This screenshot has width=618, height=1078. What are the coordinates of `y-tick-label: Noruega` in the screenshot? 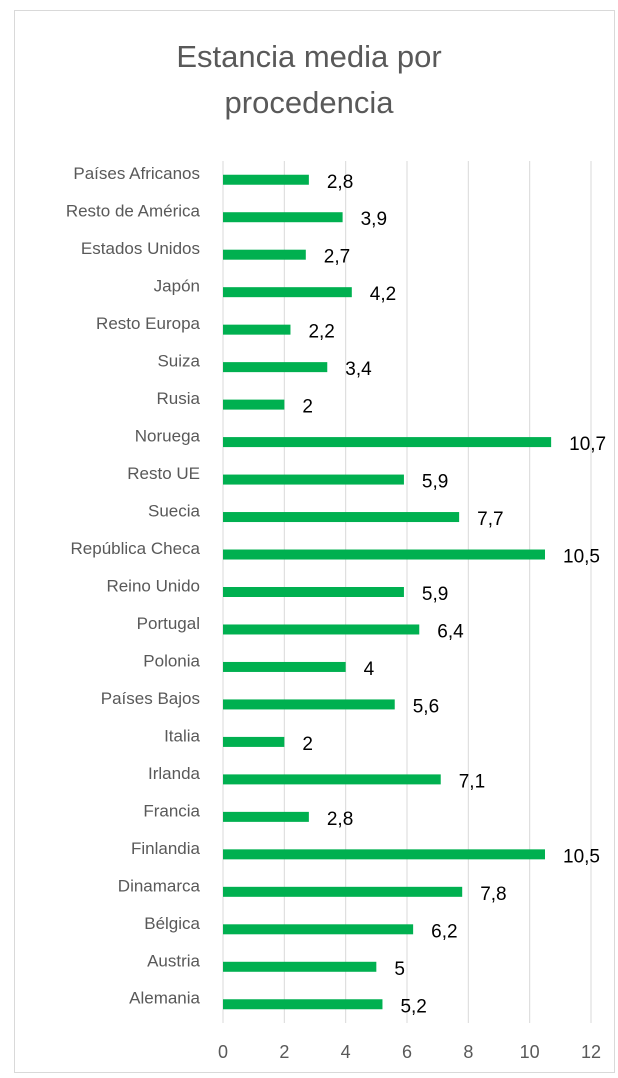 It's located at (168, 436).